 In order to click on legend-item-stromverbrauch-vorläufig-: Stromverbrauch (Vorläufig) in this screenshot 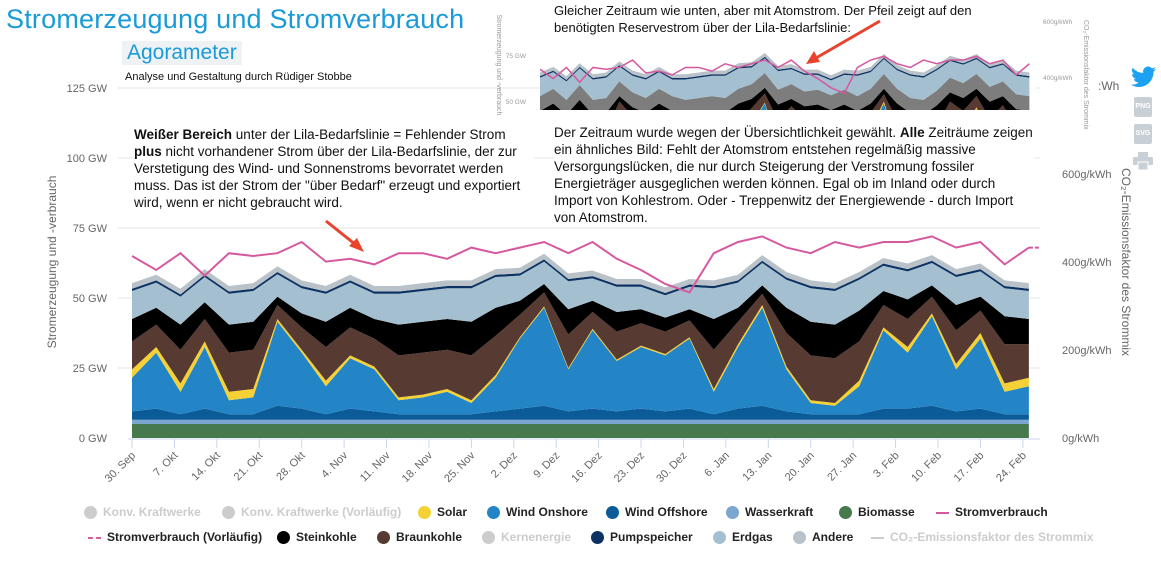, I will do `click(175, 537)`.